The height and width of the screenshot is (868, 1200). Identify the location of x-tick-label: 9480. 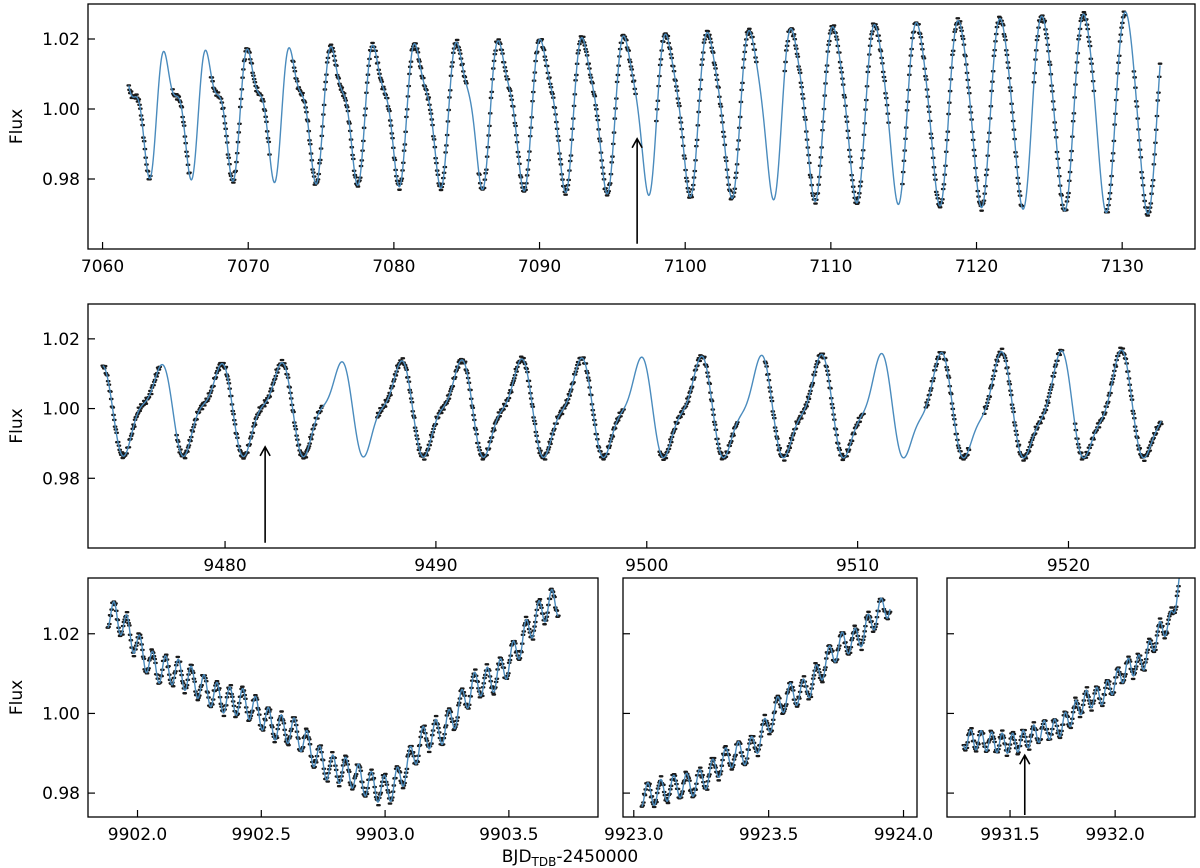
(224, 566).